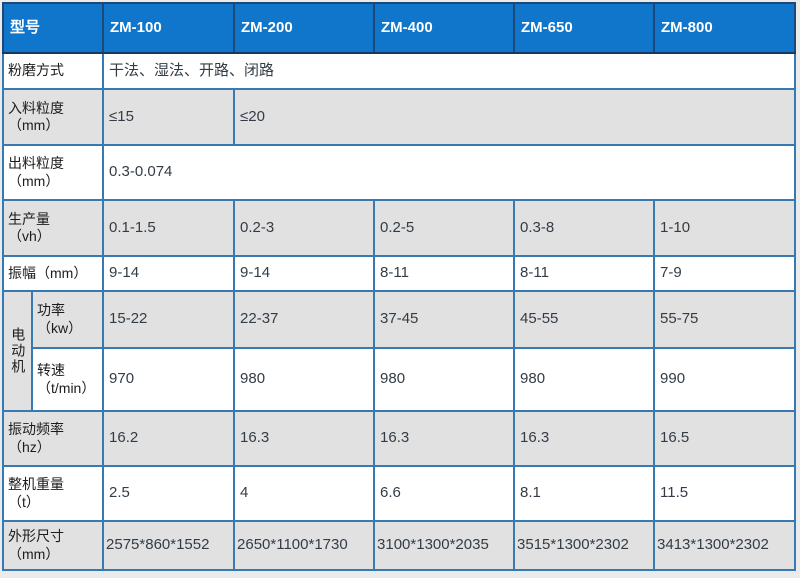  What do you see at coordinates (169, 228) in the screenshot?
I see `value-capacity-zm100: 0.1-1.5` at bounding box center [169, 228].